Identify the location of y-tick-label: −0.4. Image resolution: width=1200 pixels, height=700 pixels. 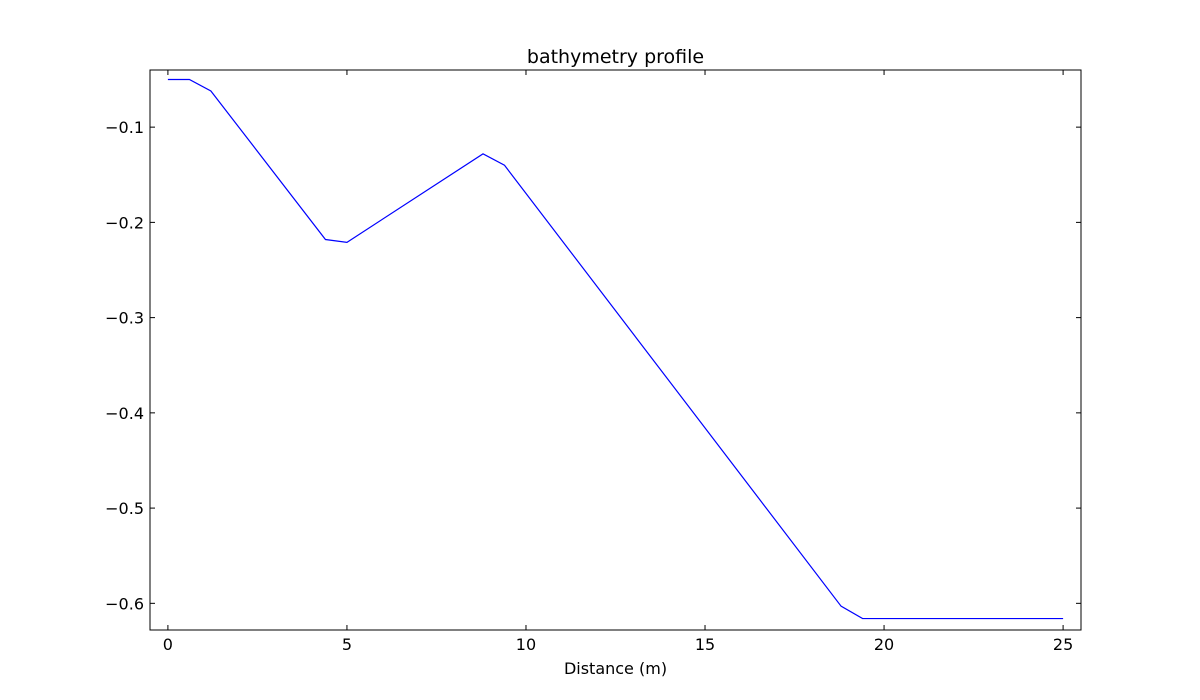
(124, 413).